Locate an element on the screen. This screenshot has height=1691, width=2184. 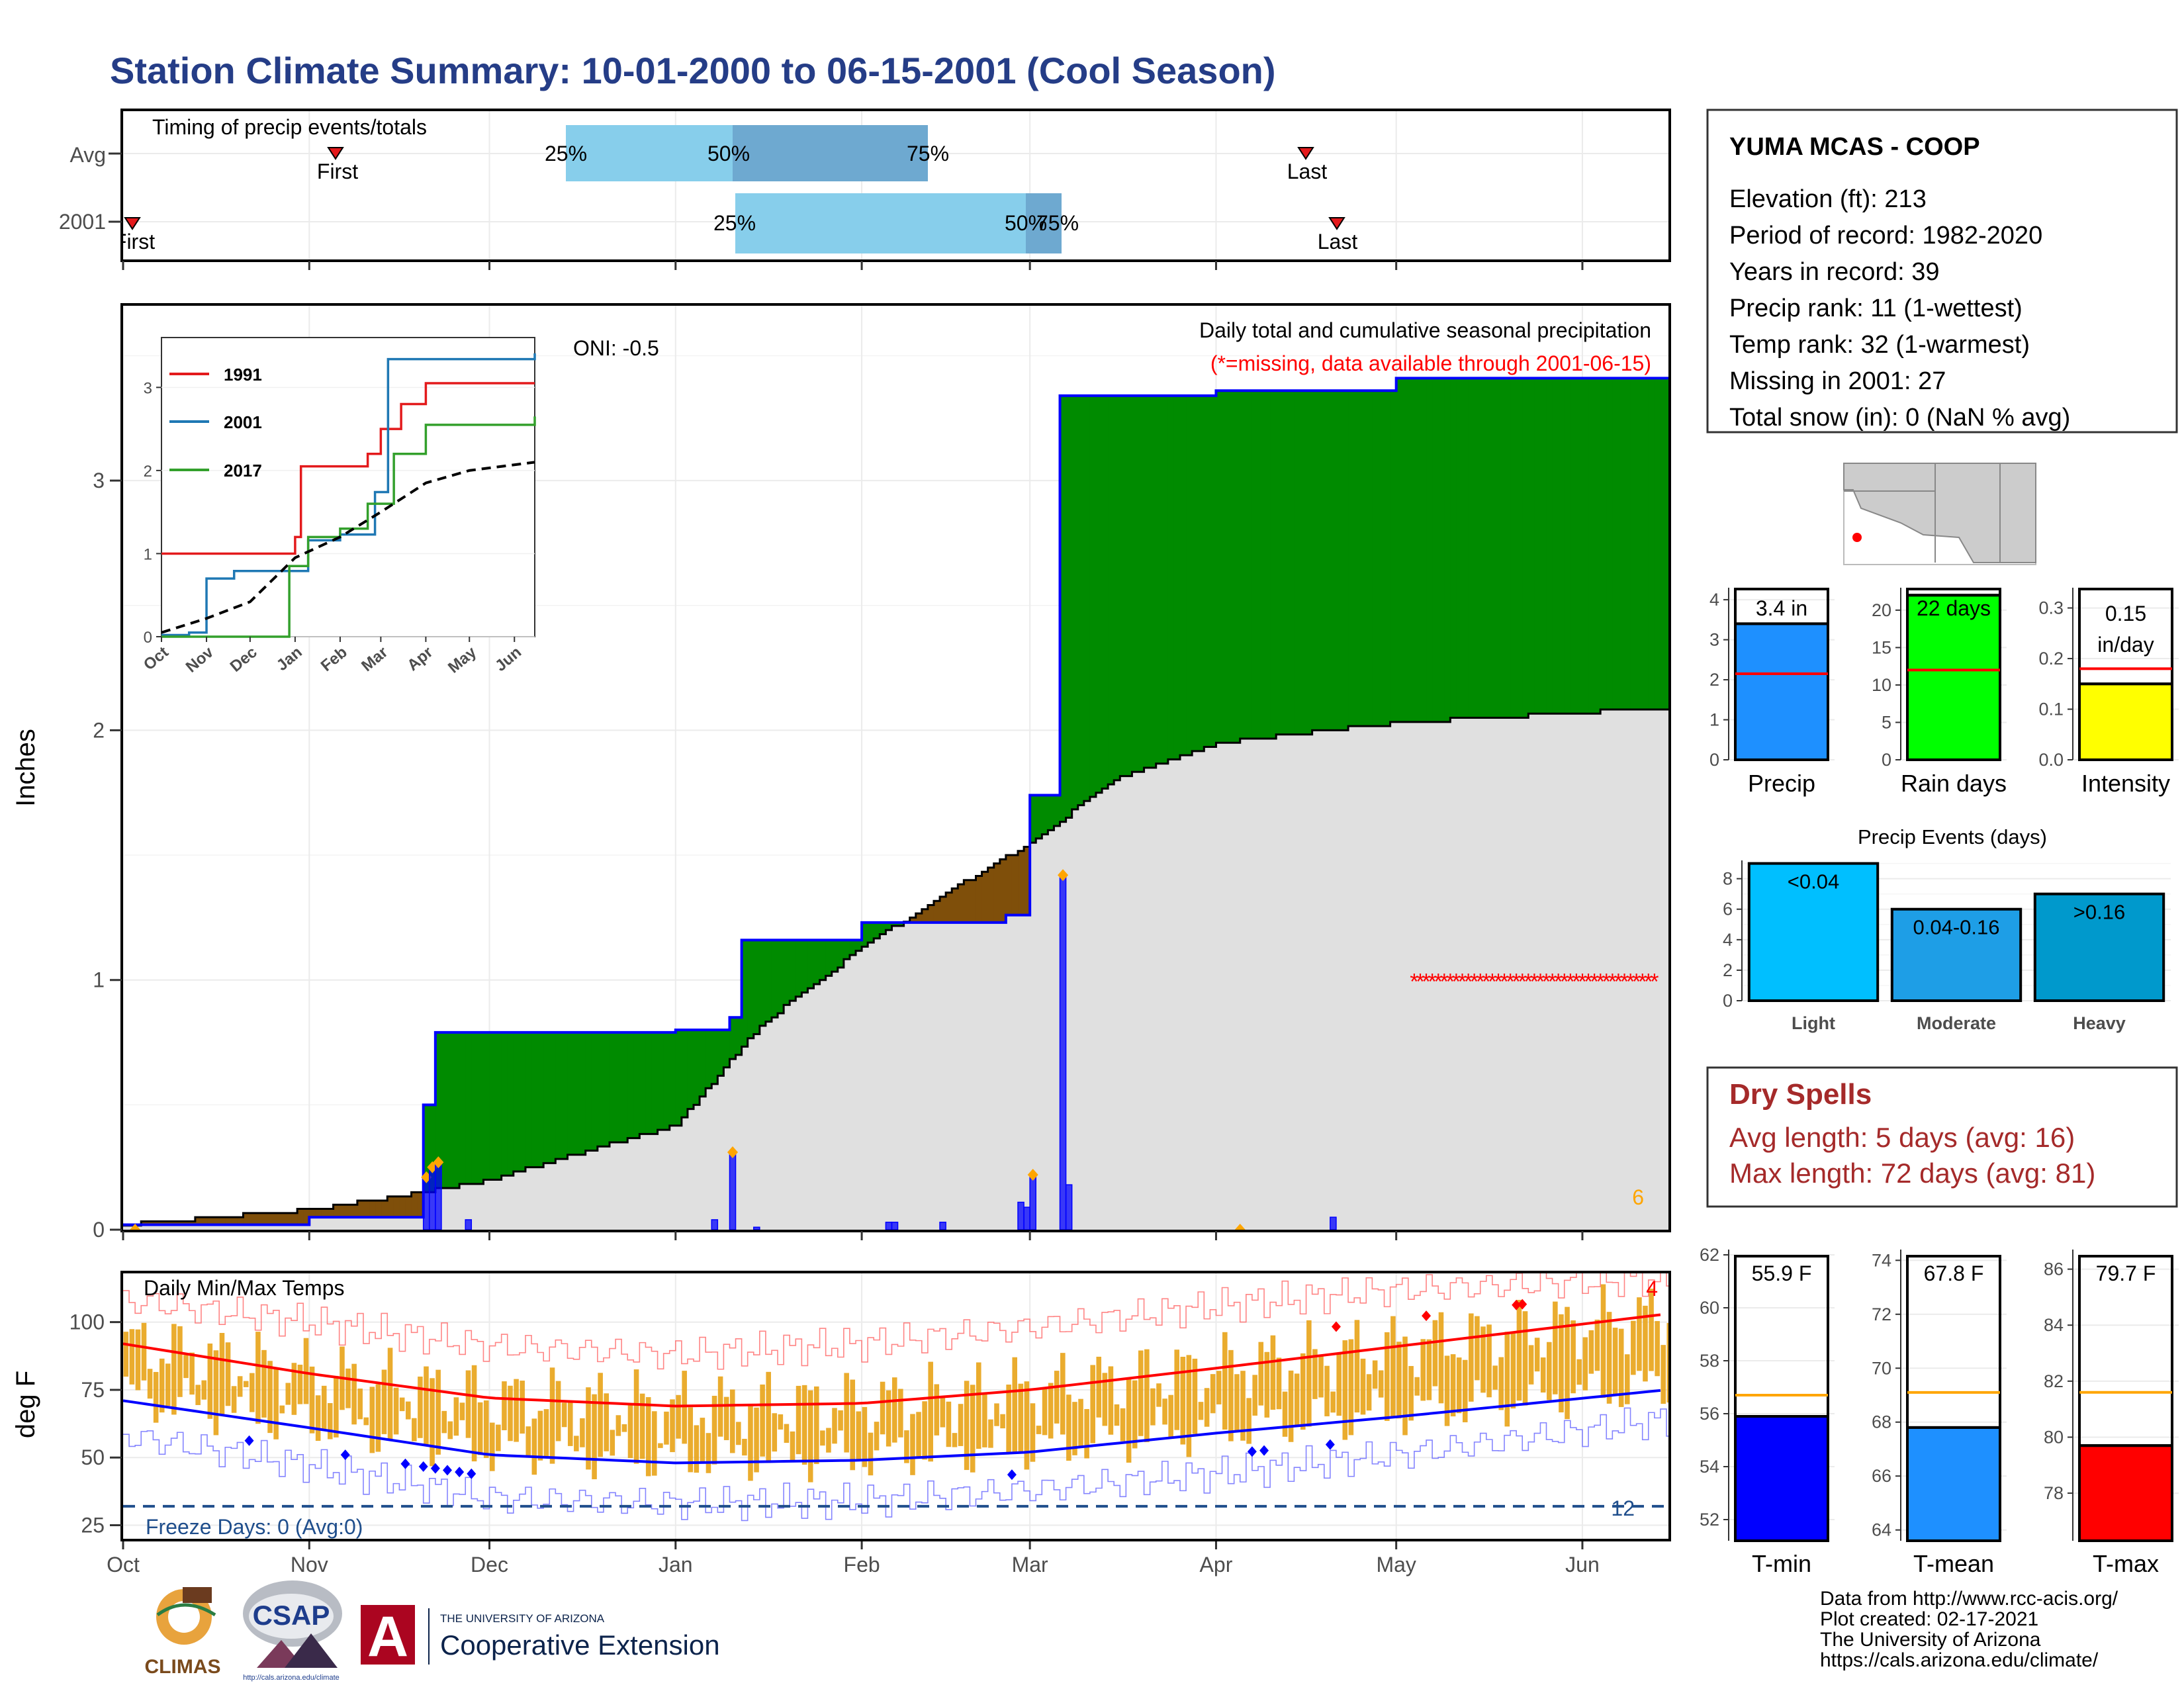
ua-logo-glyph: A is located at coordinates (387, 1636).